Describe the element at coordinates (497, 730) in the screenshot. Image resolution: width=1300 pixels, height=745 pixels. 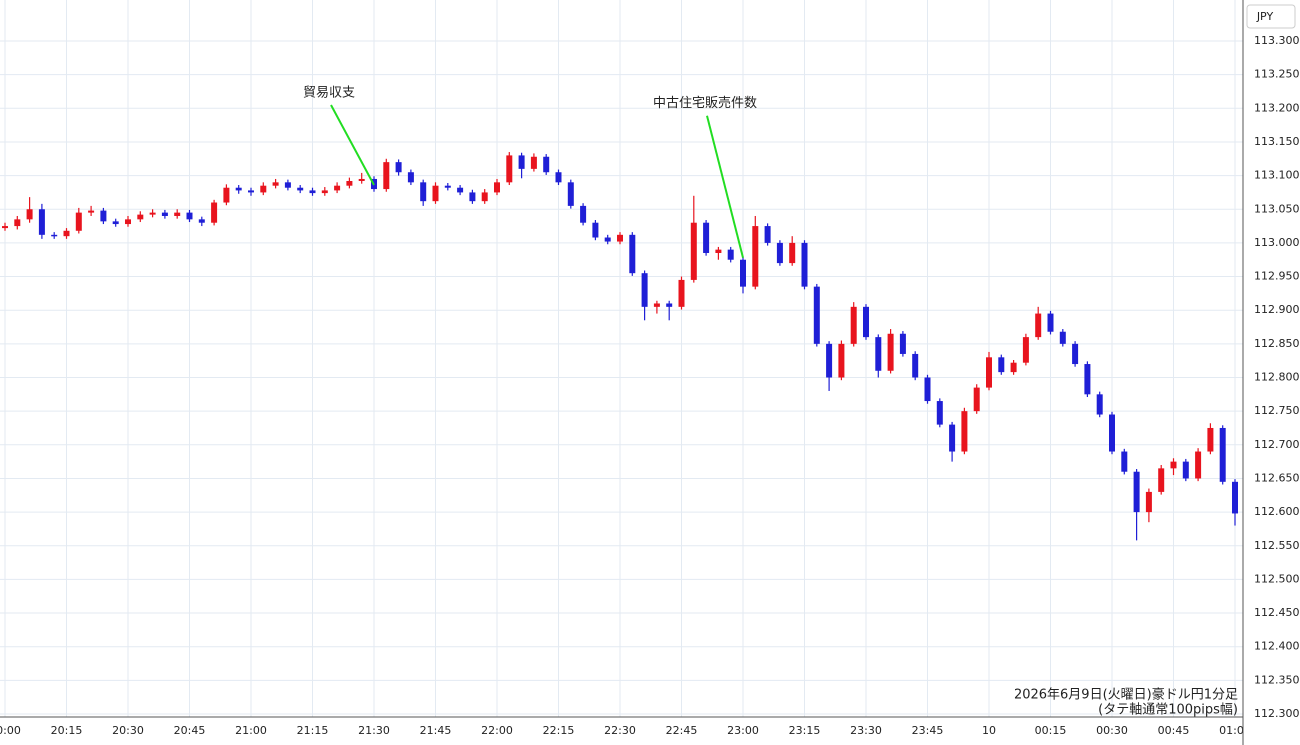
I see `x-tick-label: 22:00` at that location.